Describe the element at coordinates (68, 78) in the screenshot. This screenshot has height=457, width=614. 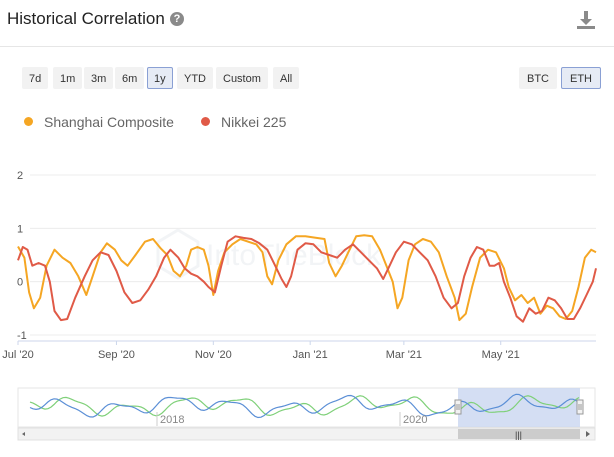
I see `range-button-1m: 1m` at that location.